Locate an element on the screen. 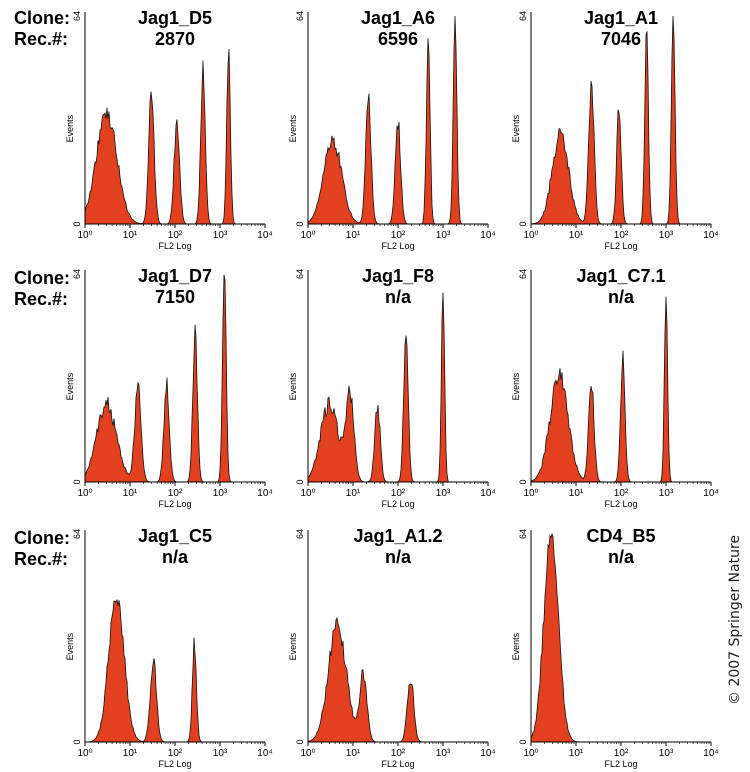  row-label-3: Clone: Rec.#: is located at coordinates (42, 549).